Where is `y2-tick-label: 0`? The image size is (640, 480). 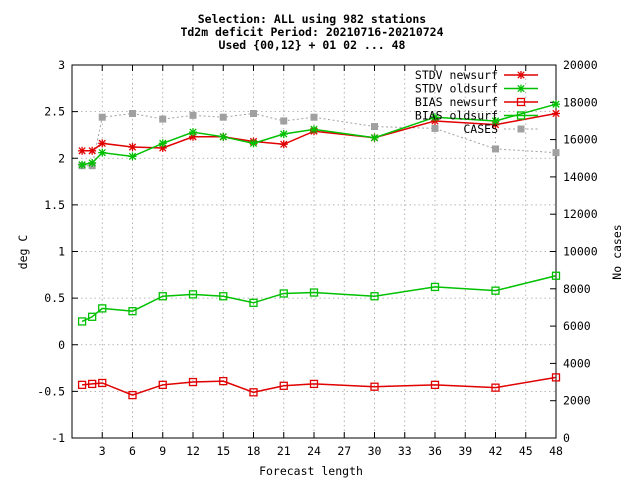
y2-tick-label: 0 is located at coordinates (566, 438).